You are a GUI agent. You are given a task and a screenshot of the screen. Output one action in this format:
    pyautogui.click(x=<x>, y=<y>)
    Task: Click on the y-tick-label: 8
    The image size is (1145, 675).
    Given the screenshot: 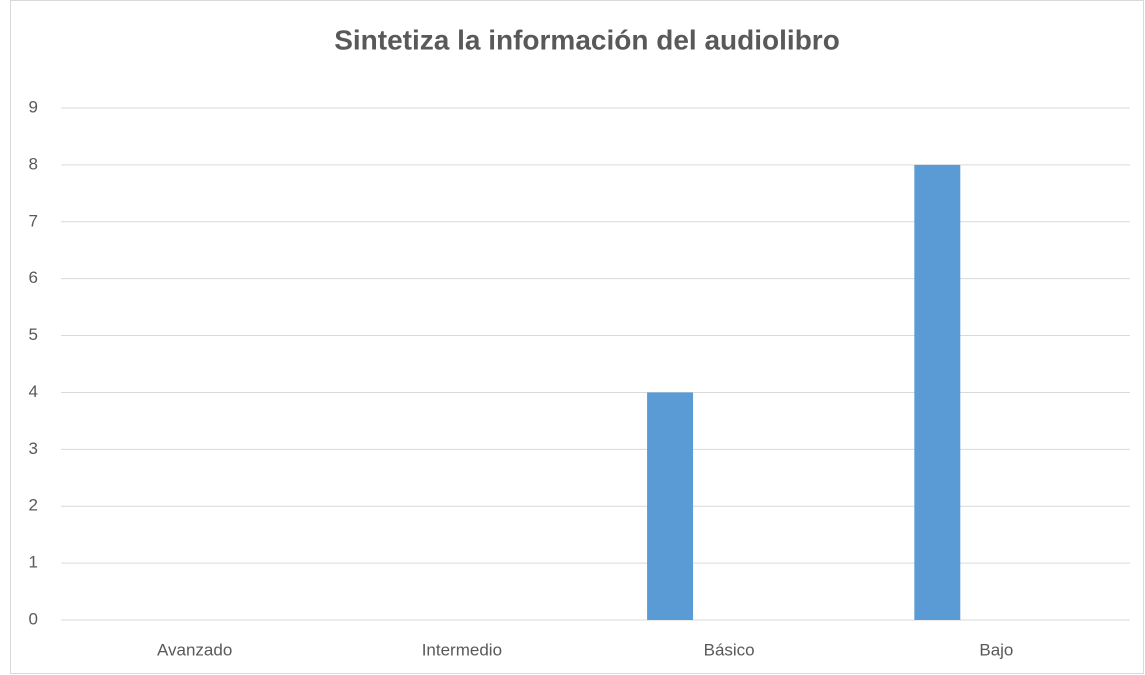 What is the action you would take?
    pyautogui.click(x=33, y=163)
    